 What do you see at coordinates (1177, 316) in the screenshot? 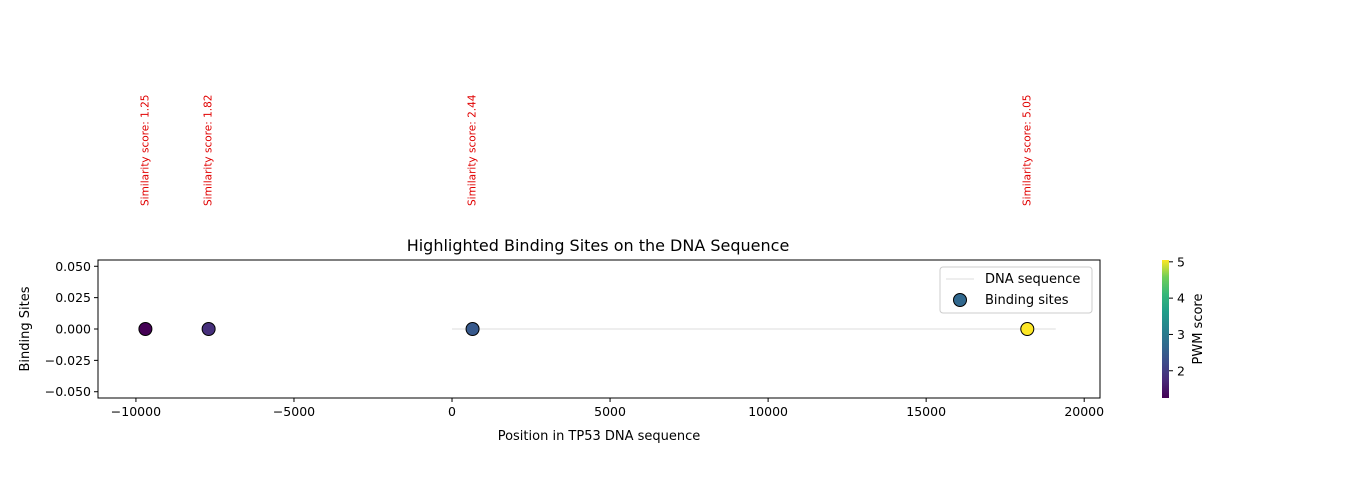
I see `colorbar-ticks: 2 3 4 5` at bounding box center [1177, 316].